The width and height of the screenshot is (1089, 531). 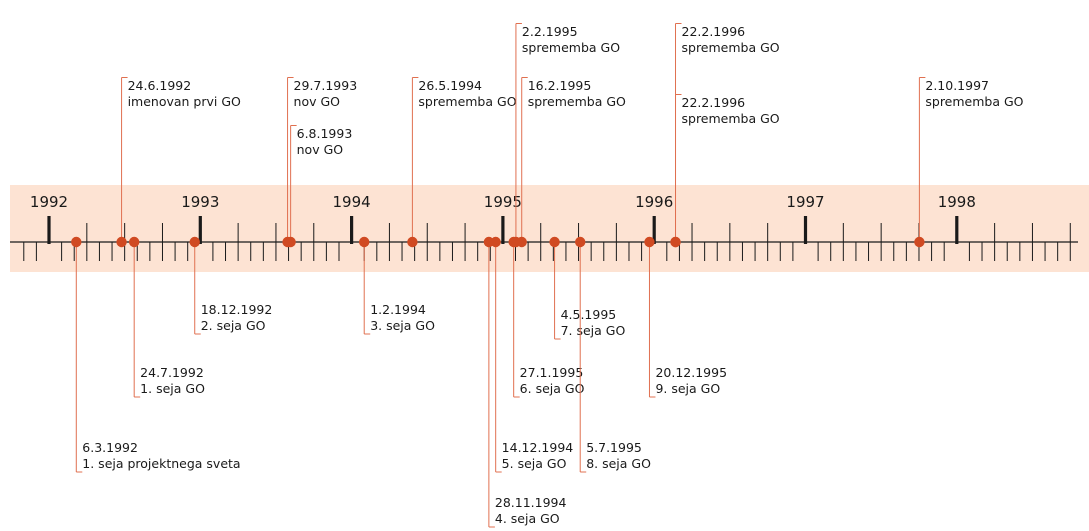 I want to click on event-date: 24.6.1992, so click(x=160, y=85).